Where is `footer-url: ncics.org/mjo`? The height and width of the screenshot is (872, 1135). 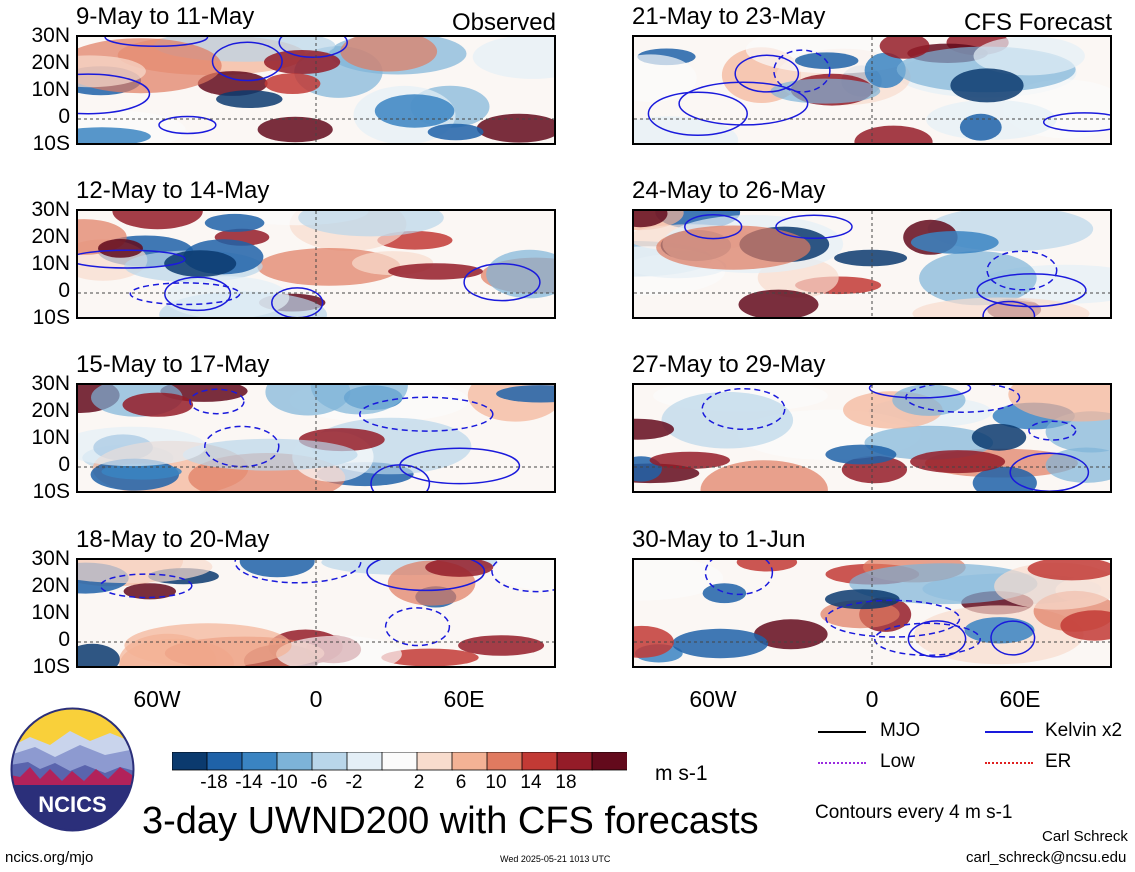 footer-url: ncics.org/mjo is located at coordinates (49, 857).